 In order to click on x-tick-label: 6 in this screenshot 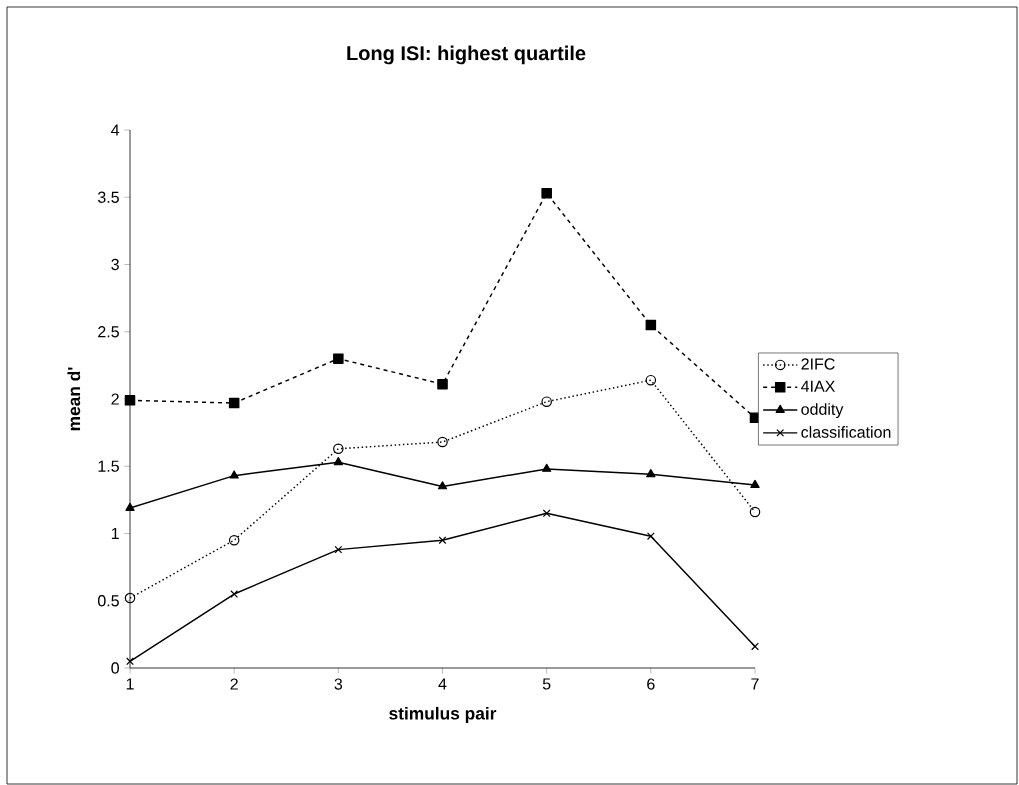, I will do `click(651, 684)`.